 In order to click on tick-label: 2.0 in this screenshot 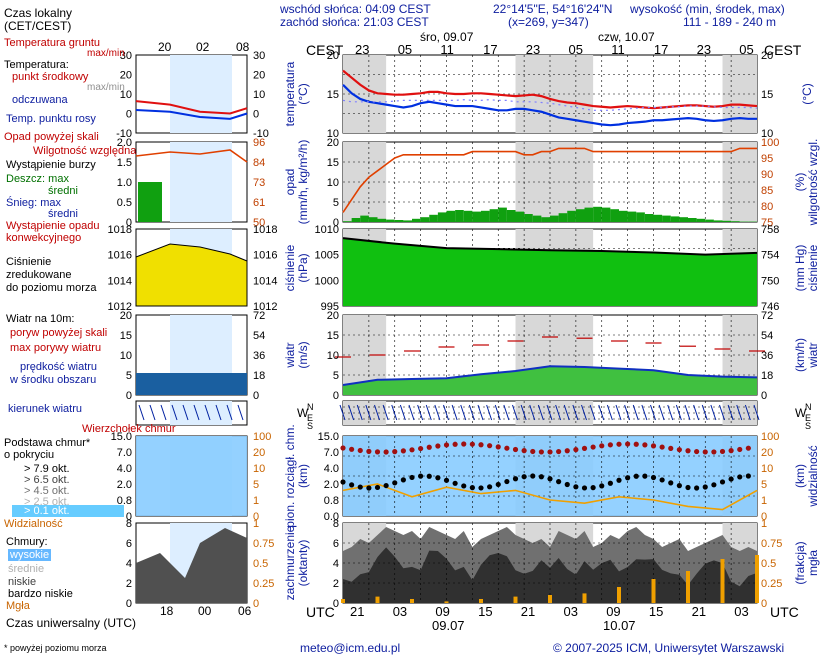, I will do `click(124, 485)`.